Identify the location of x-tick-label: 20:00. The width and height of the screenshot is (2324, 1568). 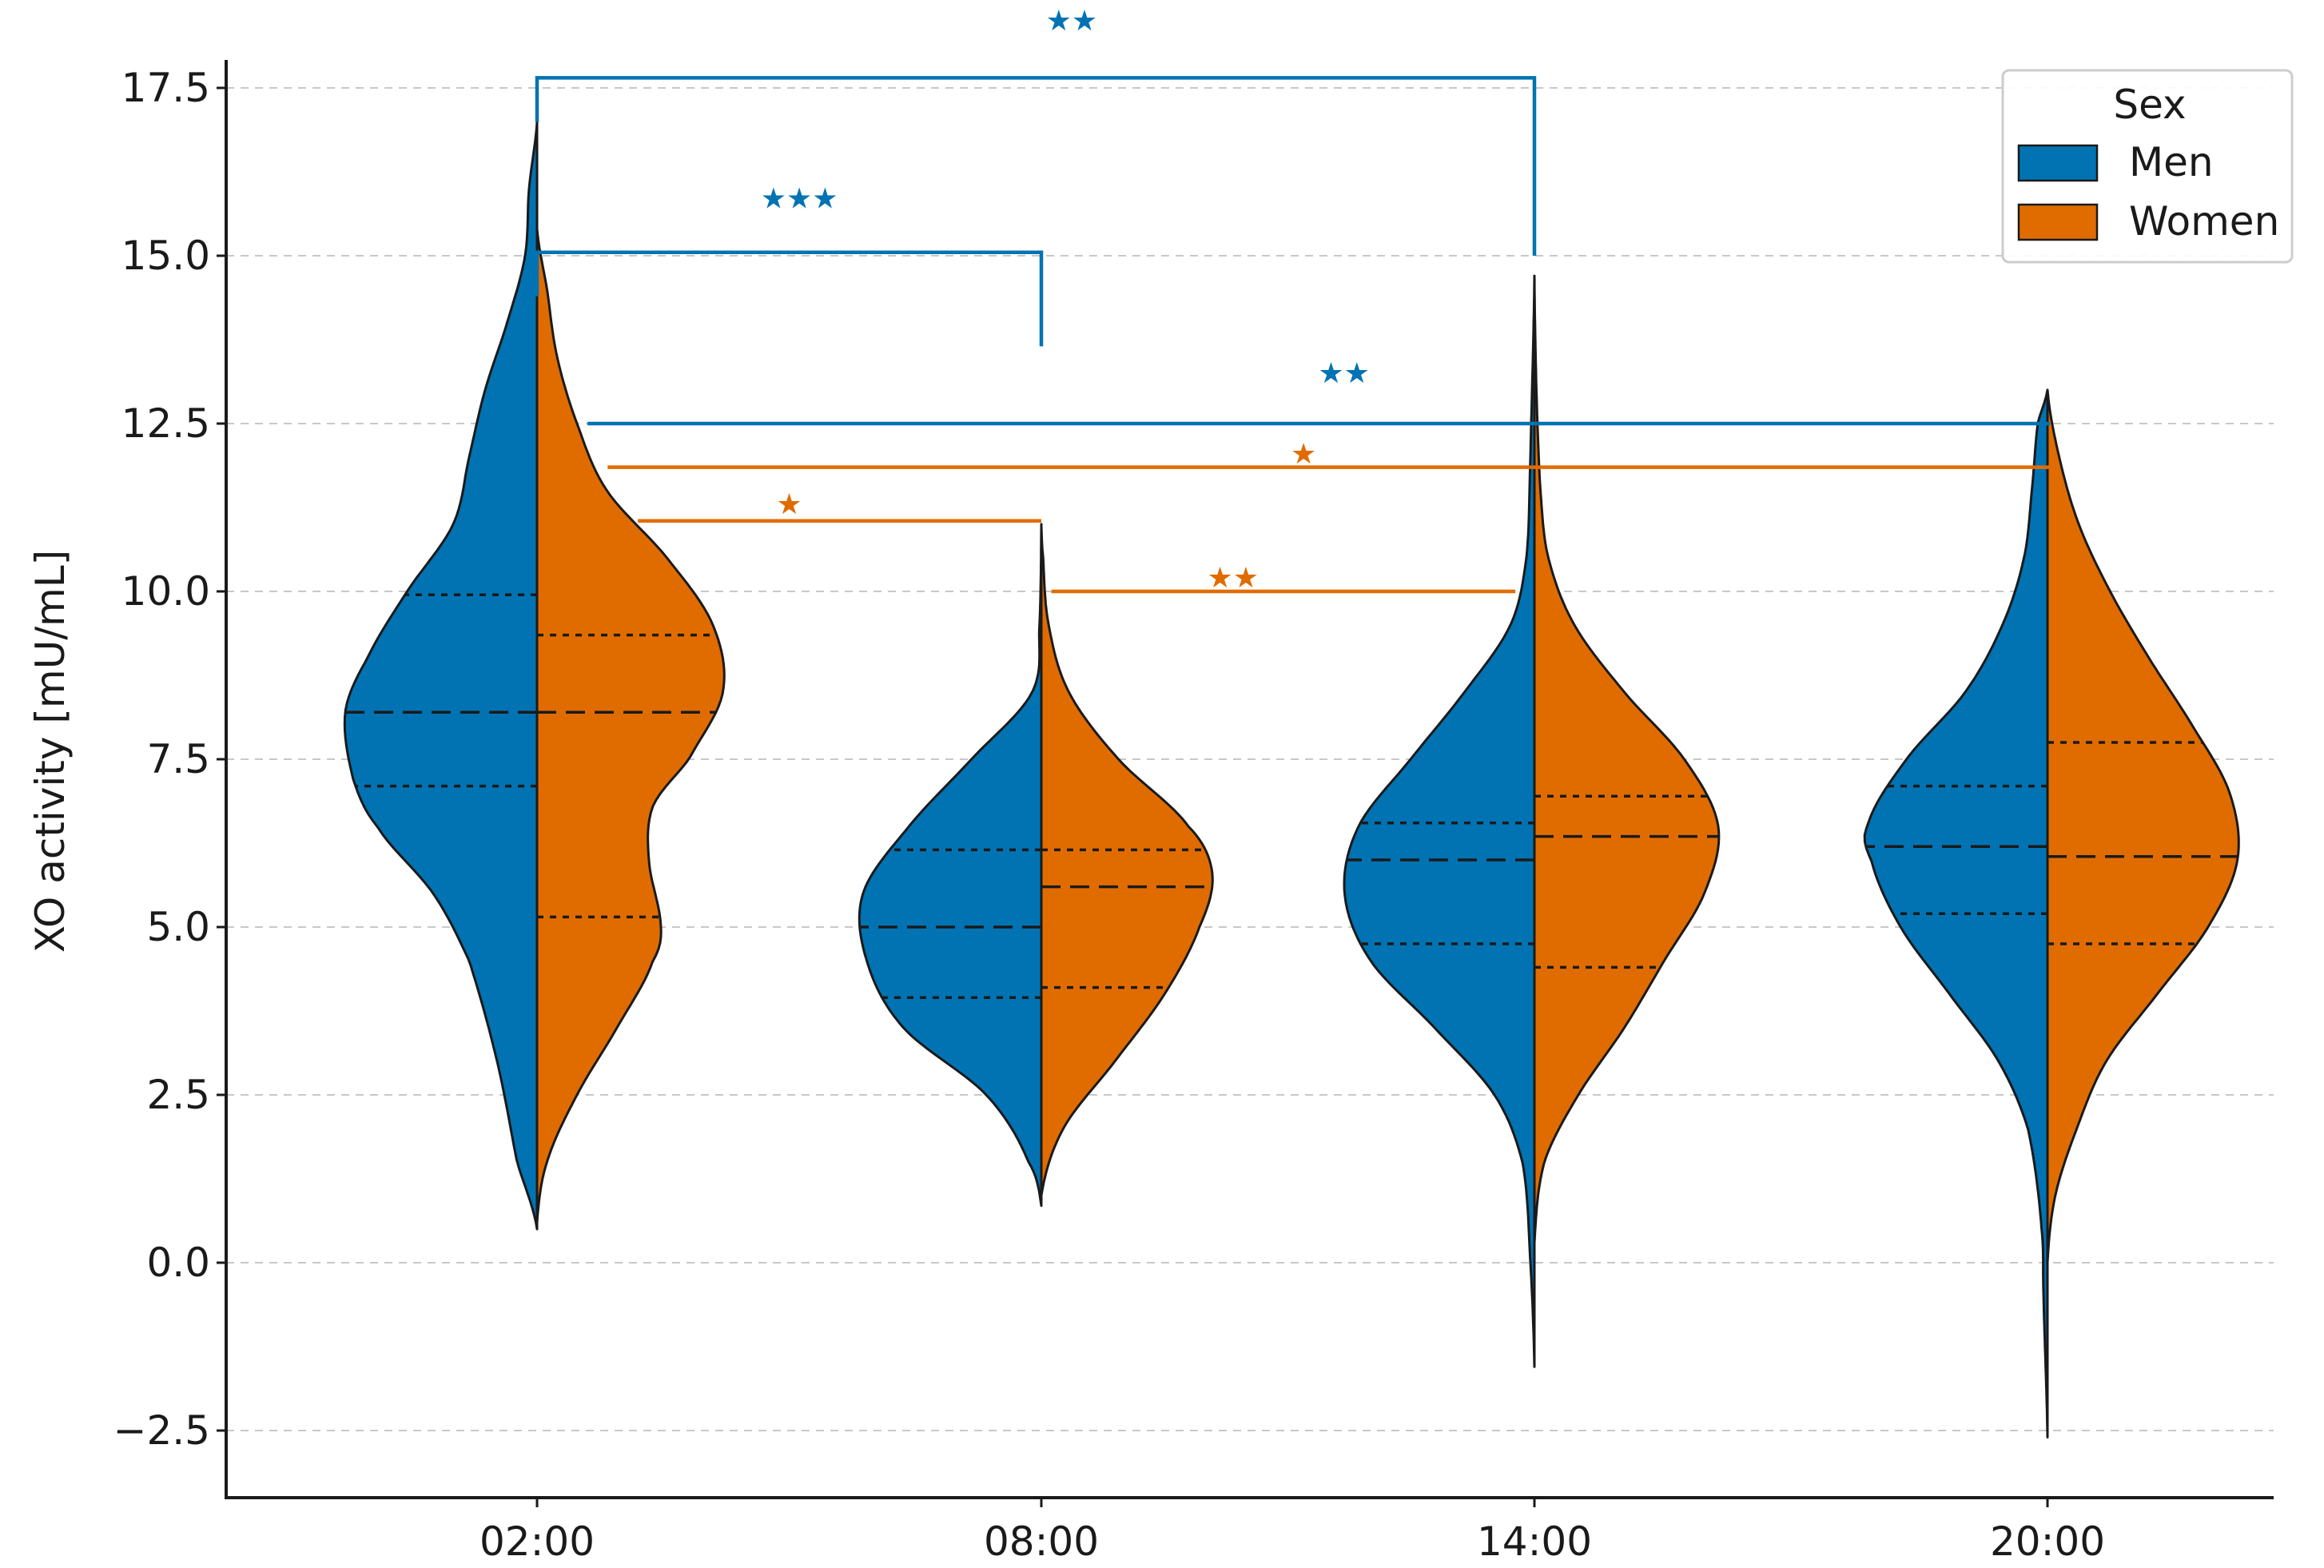
(2047, 1541).